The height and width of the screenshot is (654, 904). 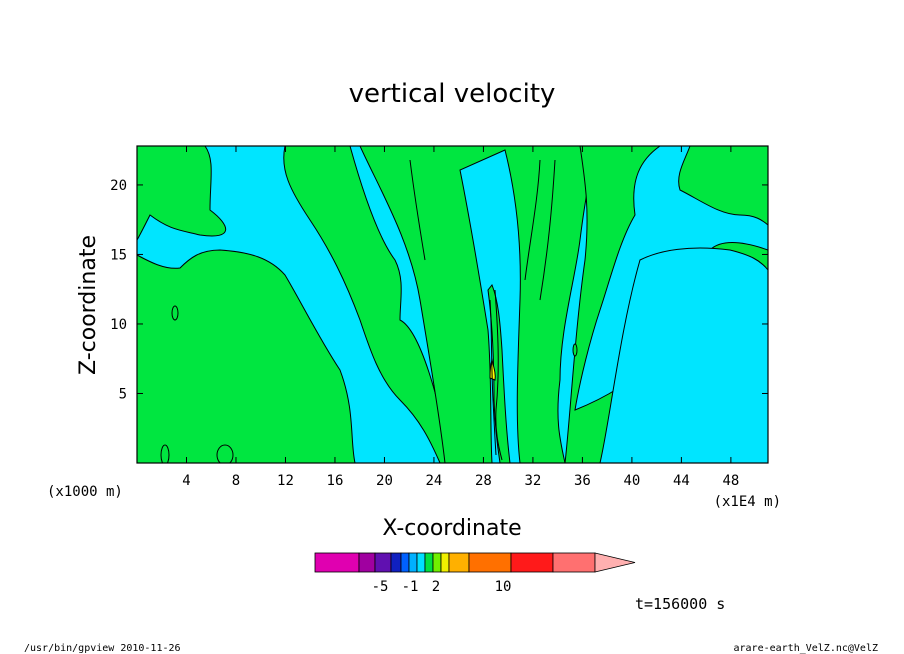 I want to click on x-tick-label: 4, so click(x=186, y=481).